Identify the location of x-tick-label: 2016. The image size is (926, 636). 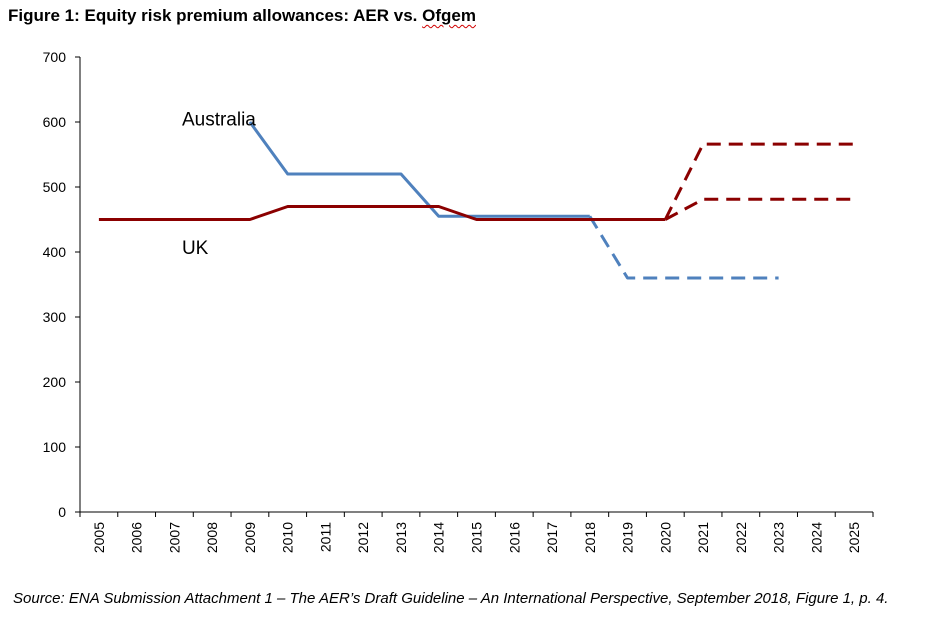
(514, 537).